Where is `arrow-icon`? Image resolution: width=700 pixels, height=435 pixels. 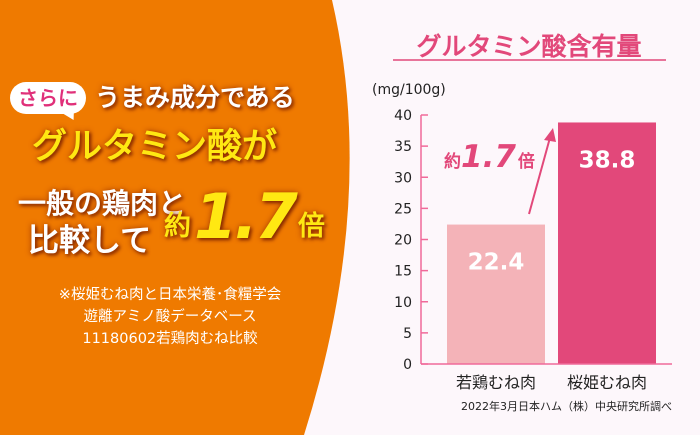
arrow-icon is located at coordinates (542, 171).